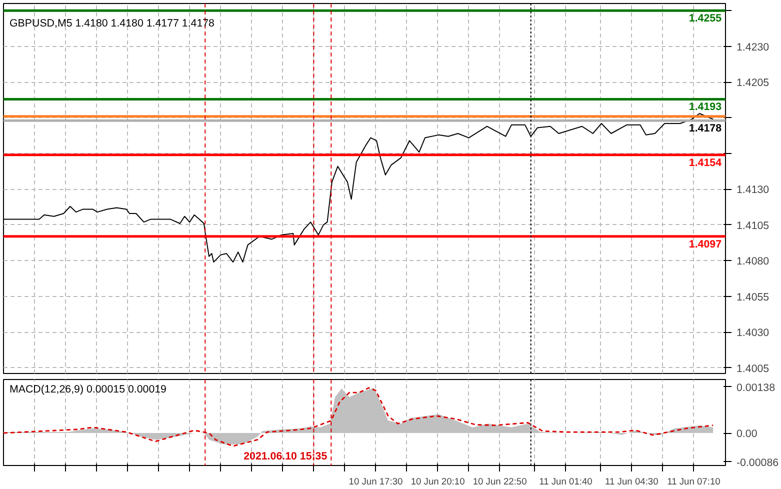 The image size is (781, 489). Describe the element at coordinates (565, 481) in the screenshot. I see `x-tick-label: 11 Jun 01:40` at that location.